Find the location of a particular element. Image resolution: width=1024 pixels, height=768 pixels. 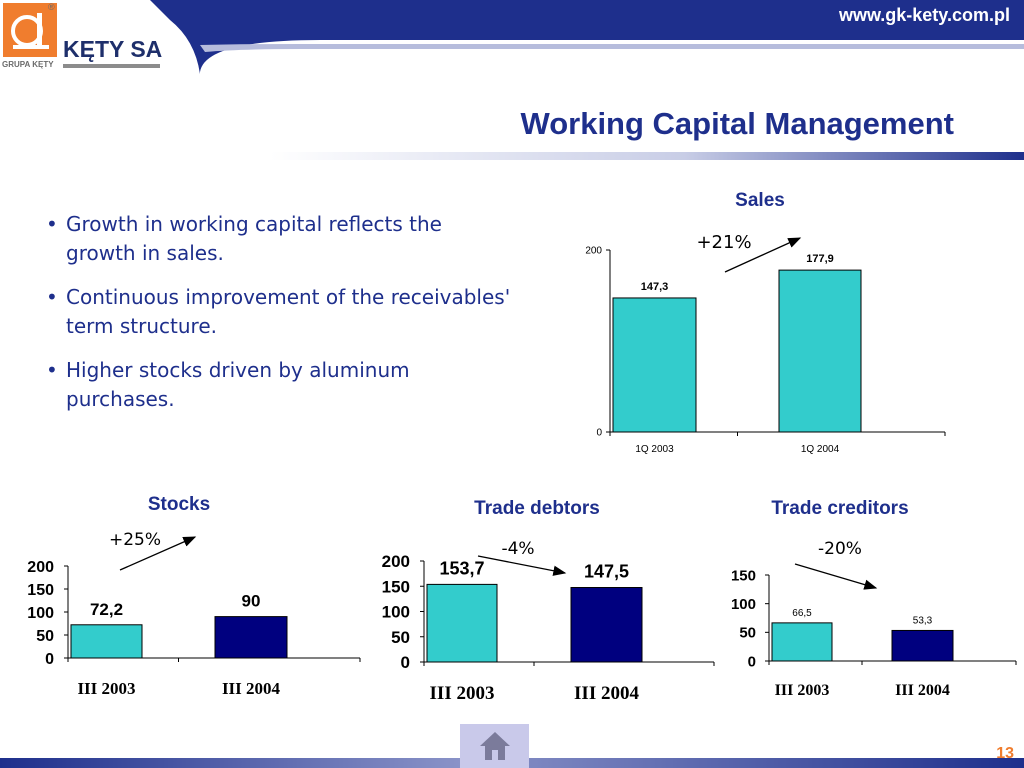

change-annotation: -4% is located at coordinates (517, 549).